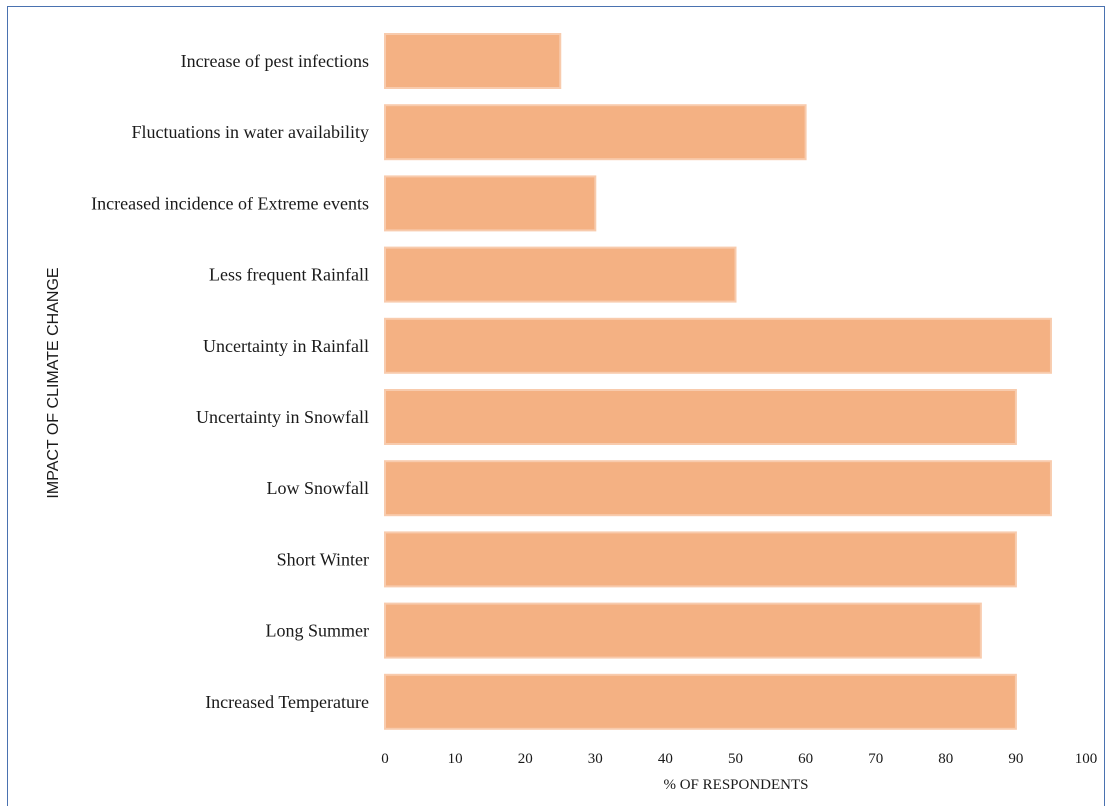 Image resolution: width=1108 pixels, height=806 pixels. Describe the element at coordinates (1086, 759) in the screenshot. I see `x-tick-label-10: 100` at that location.